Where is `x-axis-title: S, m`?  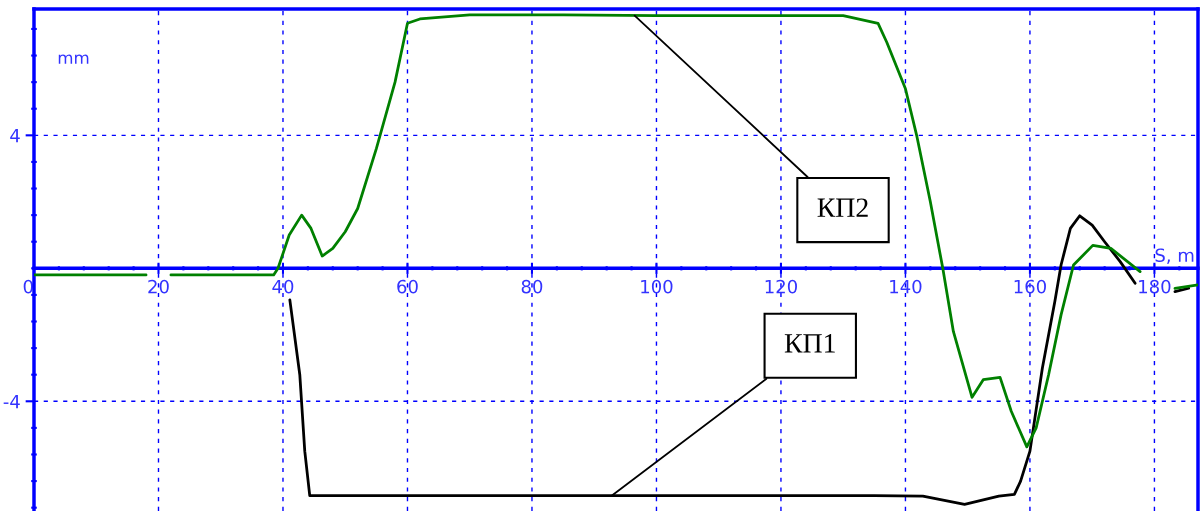 x-axis-title: S, m is located at coordinates (1174, 256).